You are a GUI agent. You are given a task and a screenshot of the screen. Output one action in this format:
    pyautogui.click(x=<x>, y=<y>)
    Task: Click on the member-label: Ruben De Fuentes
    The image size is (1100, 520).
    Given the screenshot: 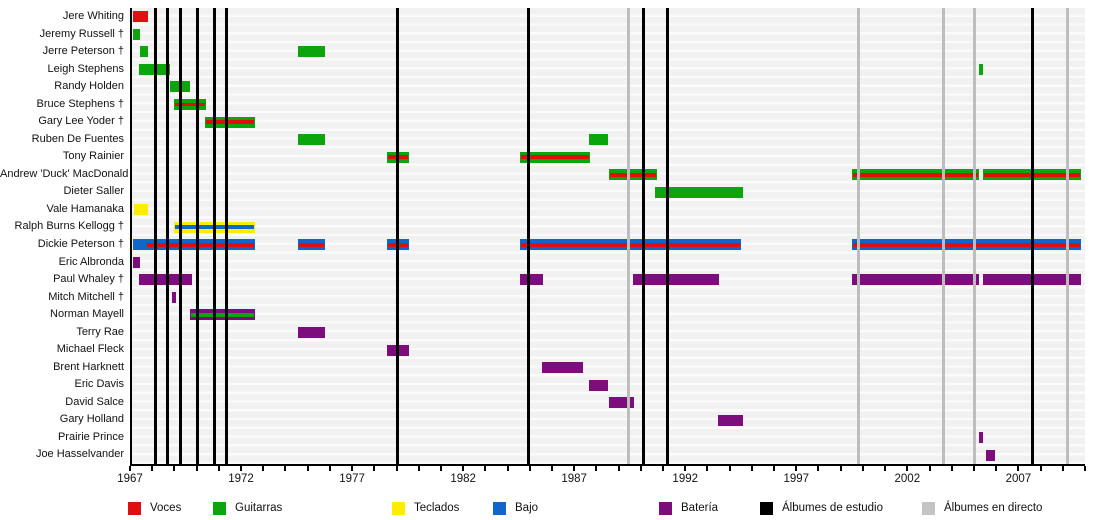 What is the action you would take?
    pyautogui.click(x=77, y=138)
    